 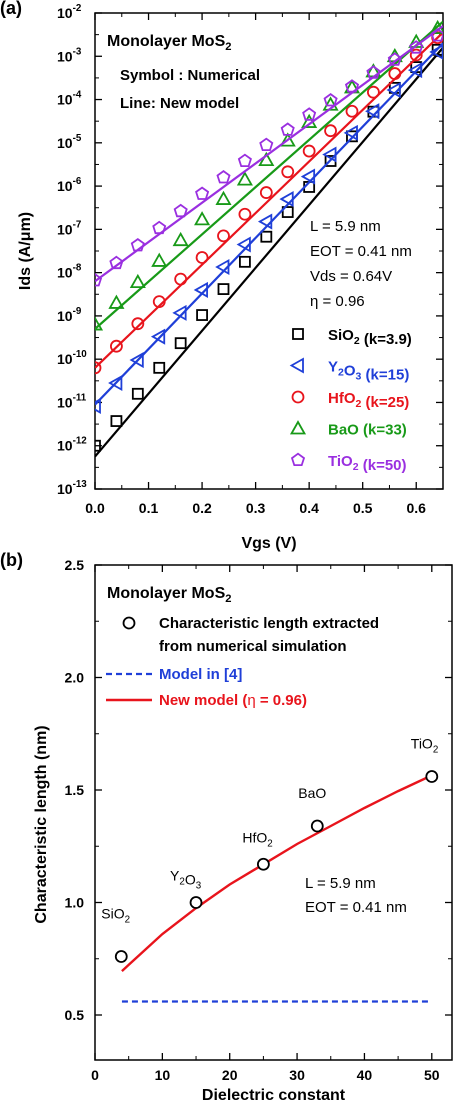 What do you see at coordinates (297, 1075) in the screenshot?
I see `x-tick-label: 30` at bounding box center [297, 1075].